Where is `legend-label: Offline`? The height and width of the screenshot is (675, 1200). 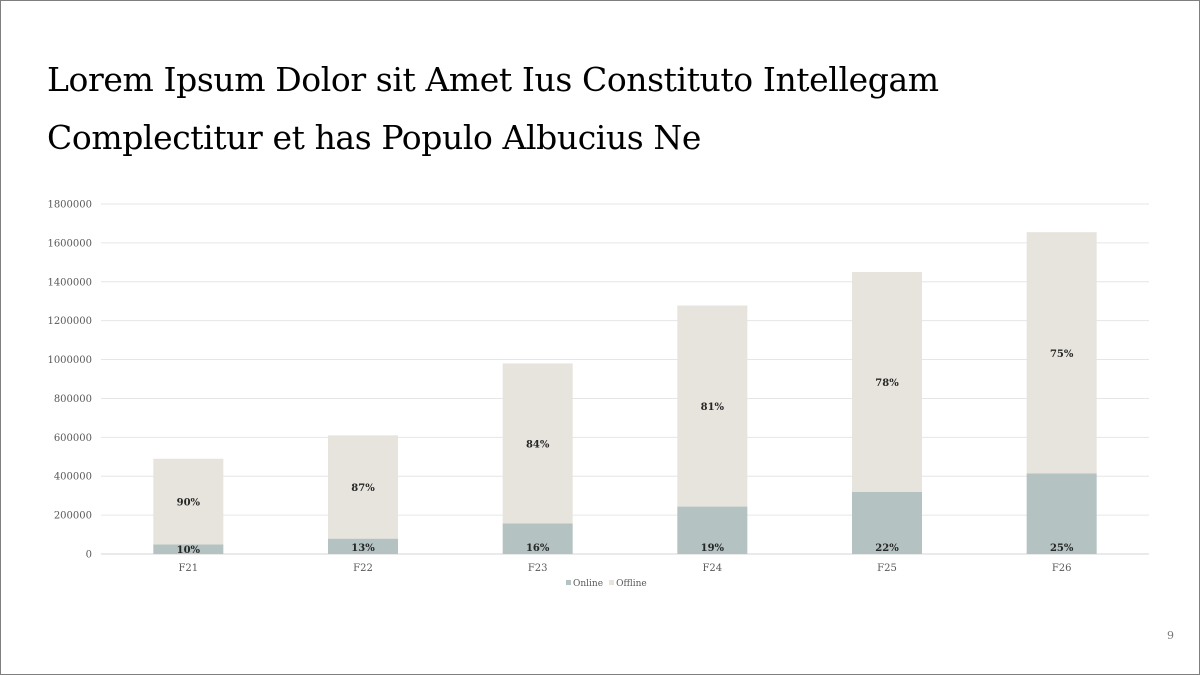 legend-label: Offline is located at coordinates (631, 584).